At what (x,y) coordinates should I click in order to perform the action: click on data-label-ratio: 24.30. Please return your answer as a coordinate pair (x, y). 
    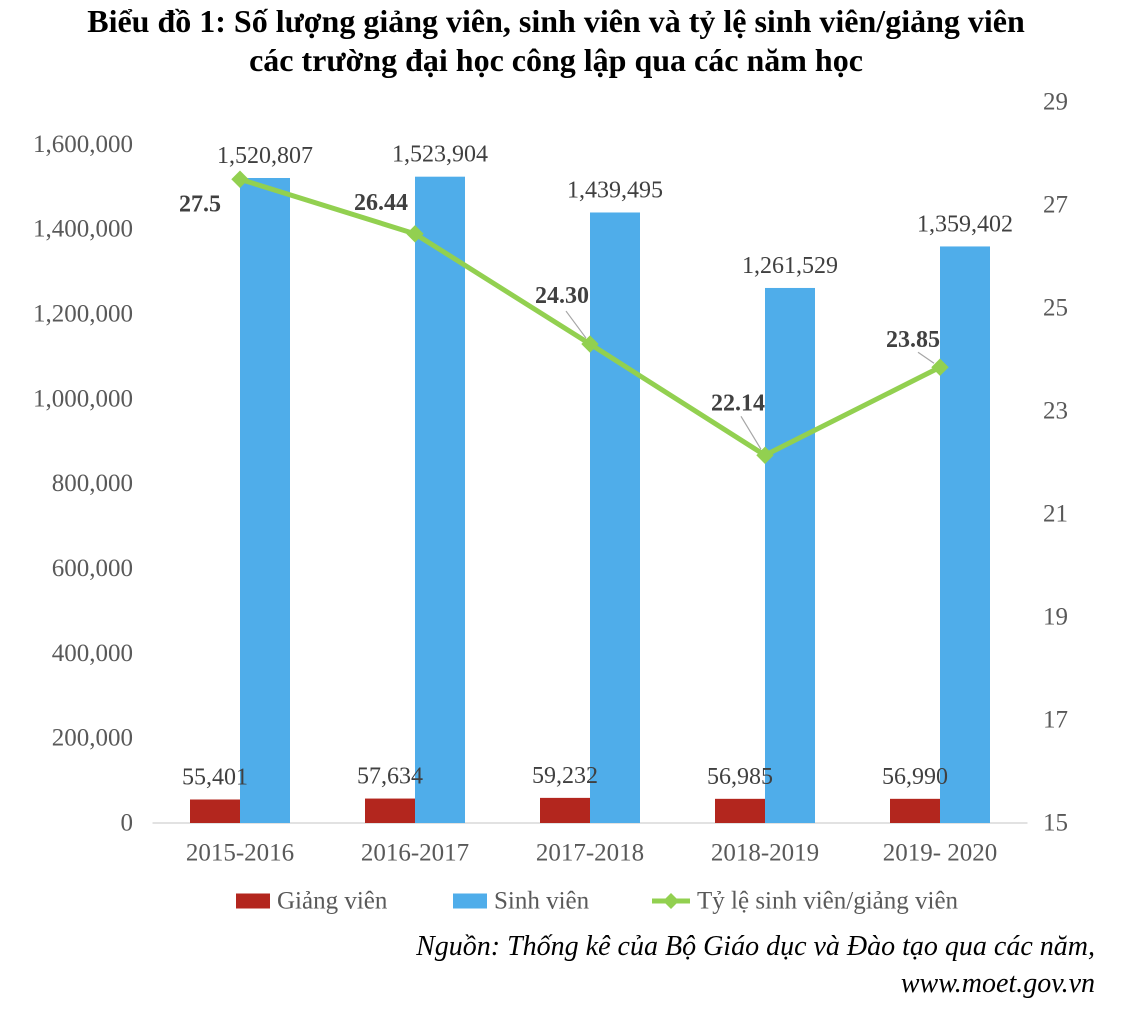
    Looking at the image, I should click on (562, 296).